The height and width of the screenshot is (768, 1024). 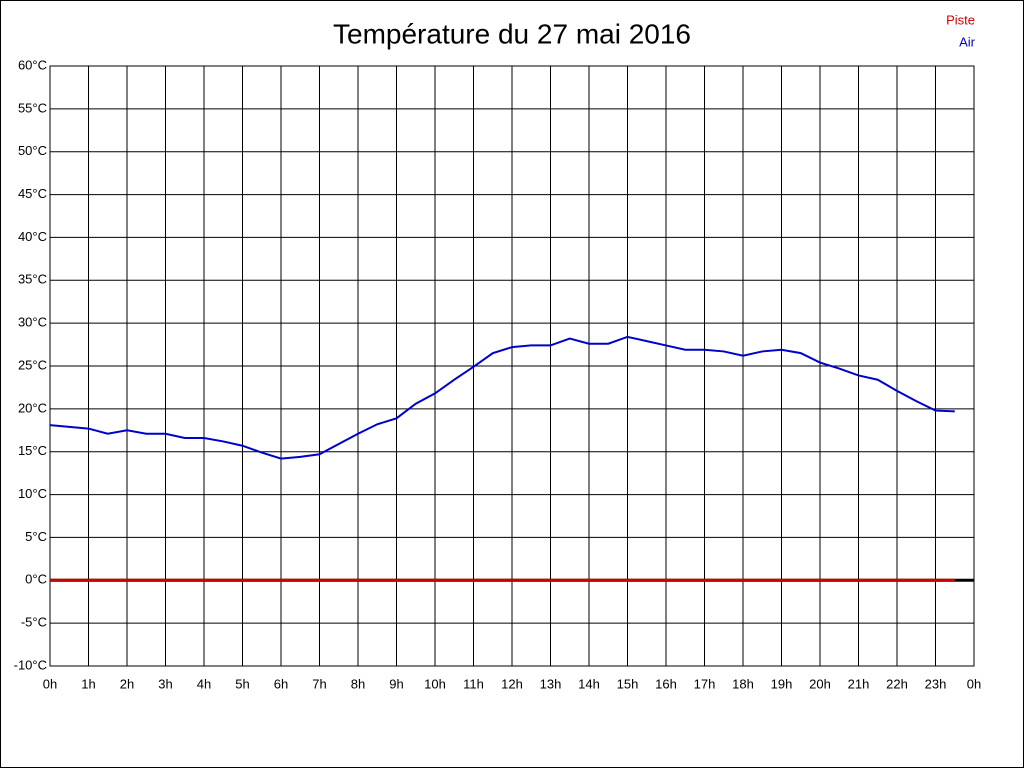 What do you see at coordinates (32, 322) in the screenshot?
I see `y-tick-label: 30°C` at bounding box center [32, 322].